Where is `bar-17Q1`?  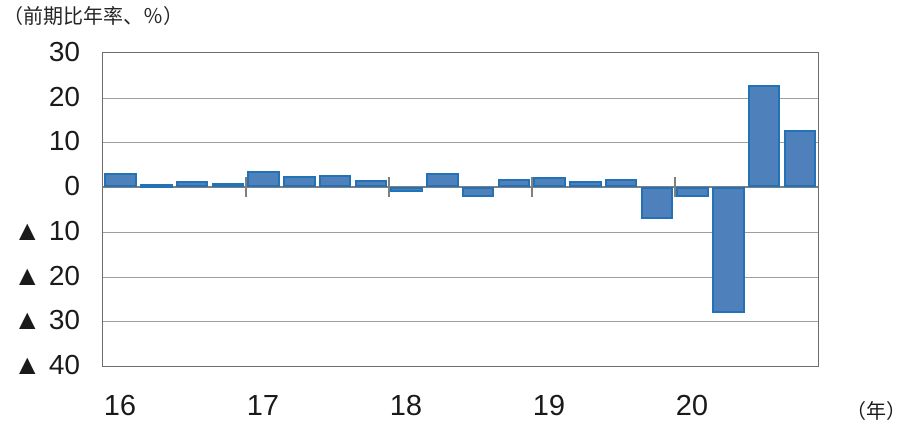 bar-17Q1 is located at coordinates (263, 179).